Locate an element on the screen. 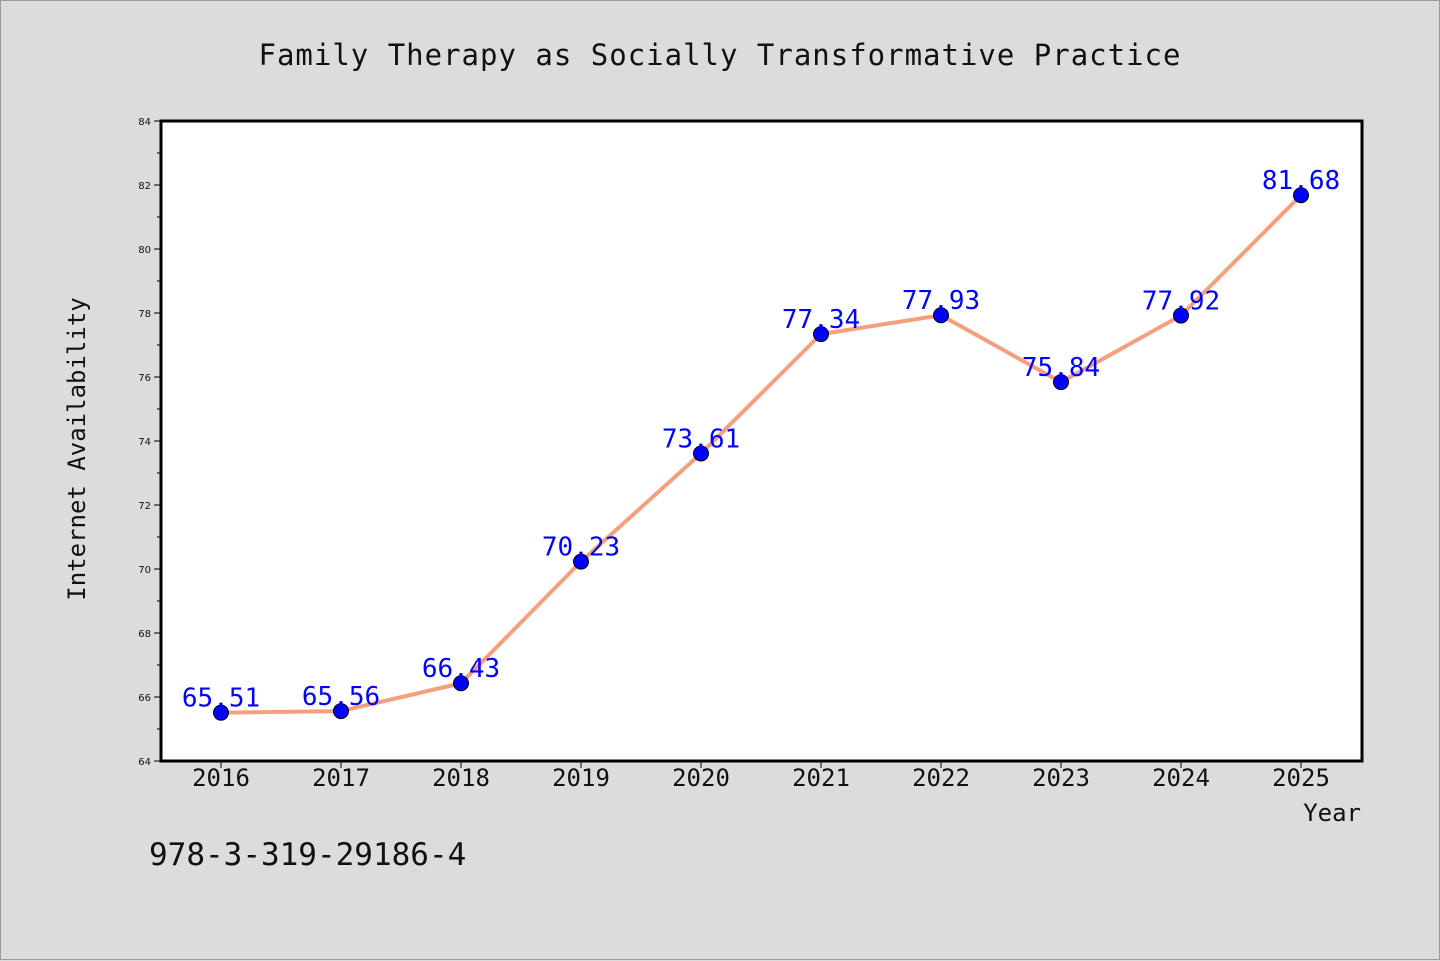 The height and width of the screenshot is (961, 1440). y-tick-label: 70 is located at coordinates (144, 570).